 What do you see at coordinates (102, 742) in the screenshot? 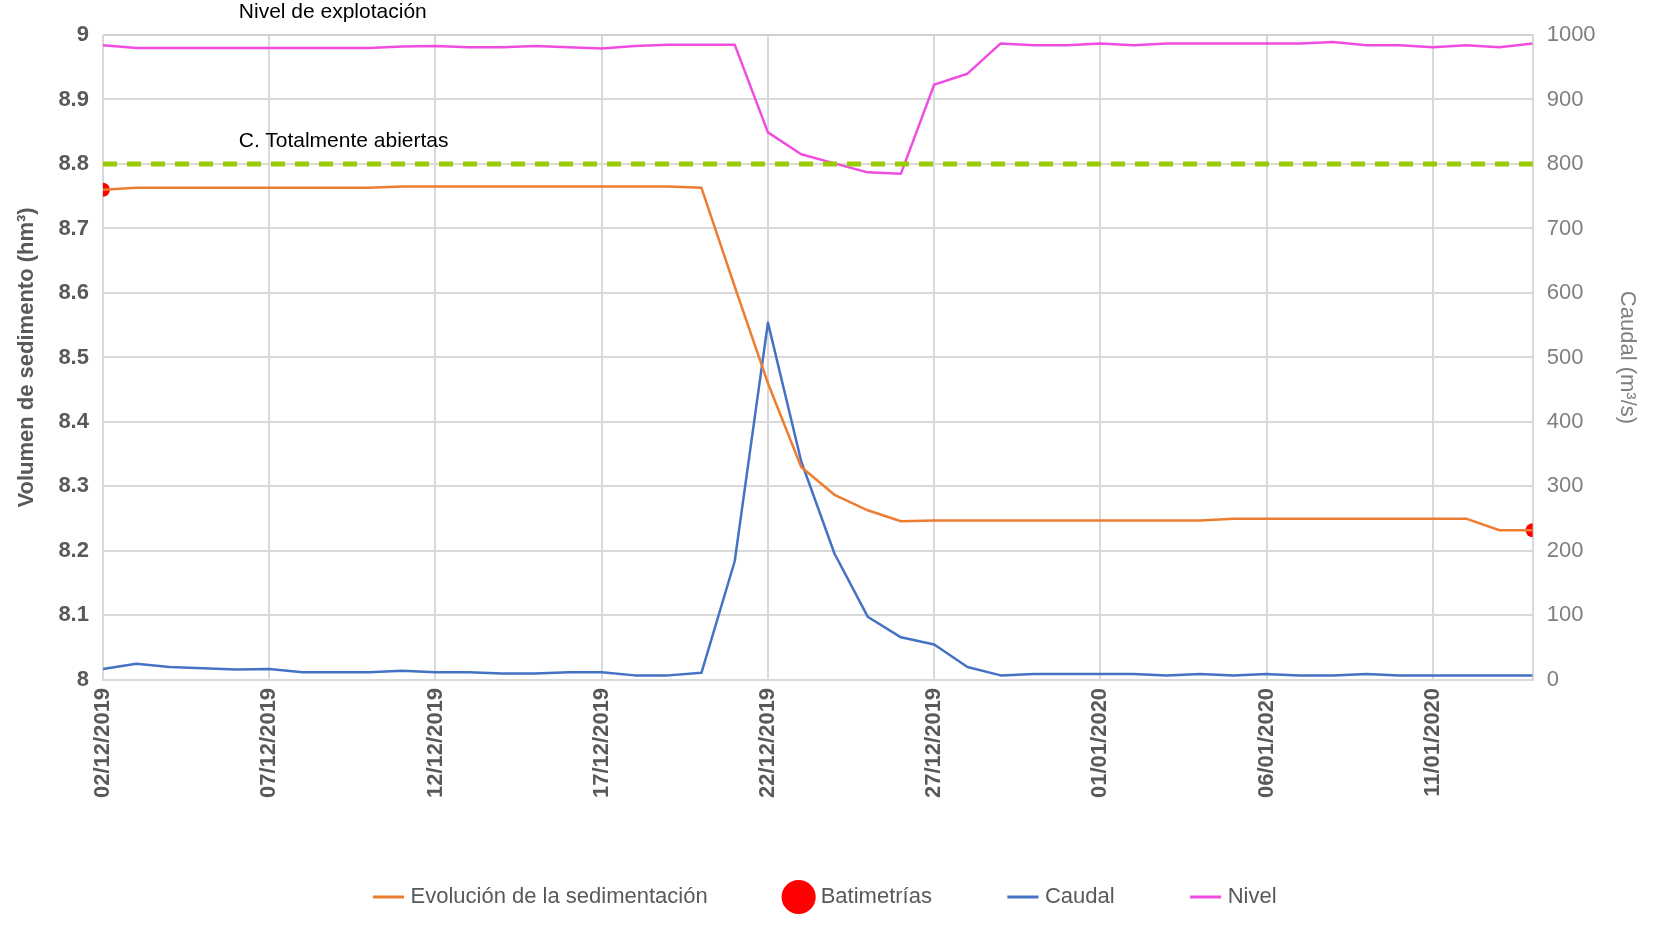
I see `x-tick-label: 02/12/2019` at bounding box center [102, 742].